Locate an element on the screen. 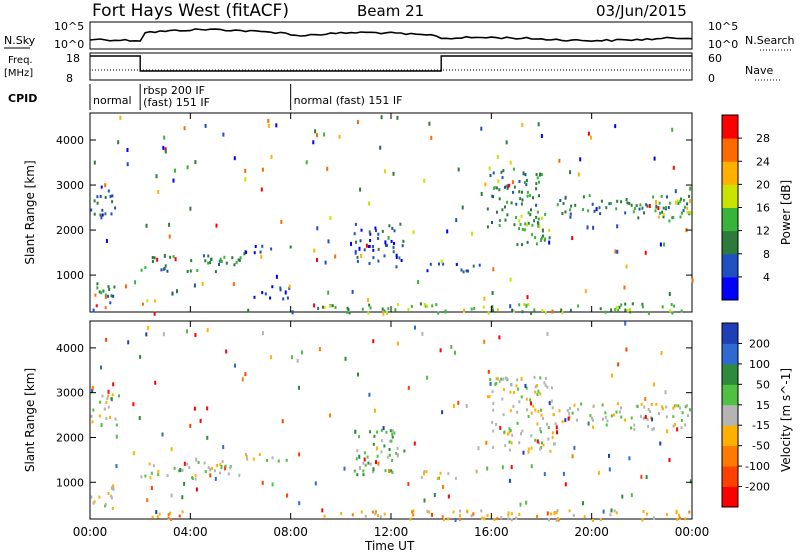 The width and height of the screenshot is (800, 554). y-tick-label: 3000 is located at coordinates (70, 185).